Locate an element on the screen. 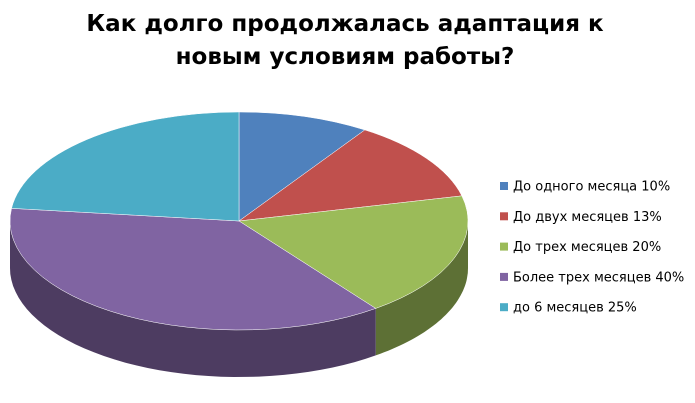  legend-label: До одного месяца 10% is located at coordinates (591, 187).